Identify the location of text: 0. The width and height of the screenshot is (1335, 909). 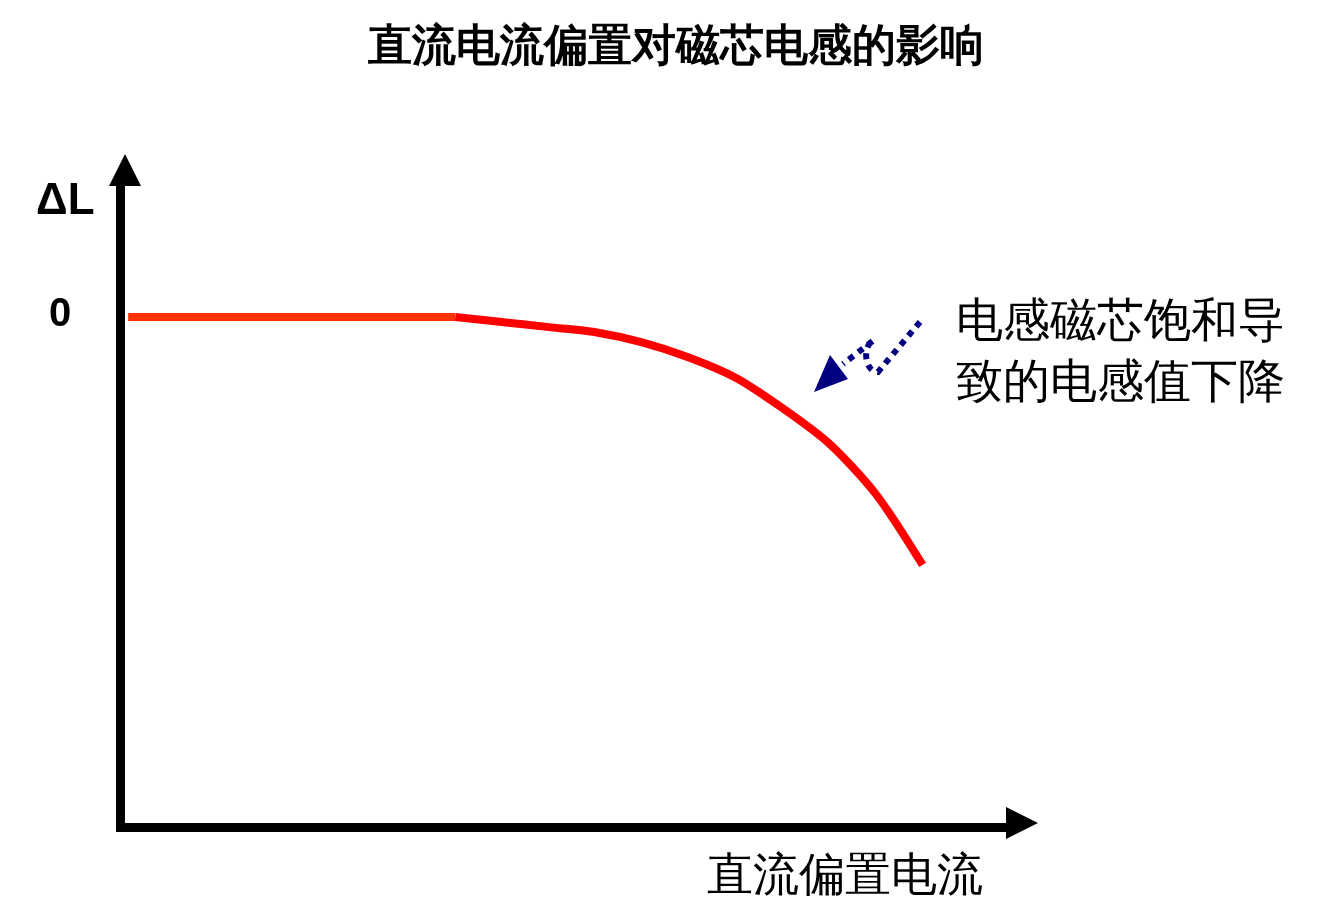
(60, 312).